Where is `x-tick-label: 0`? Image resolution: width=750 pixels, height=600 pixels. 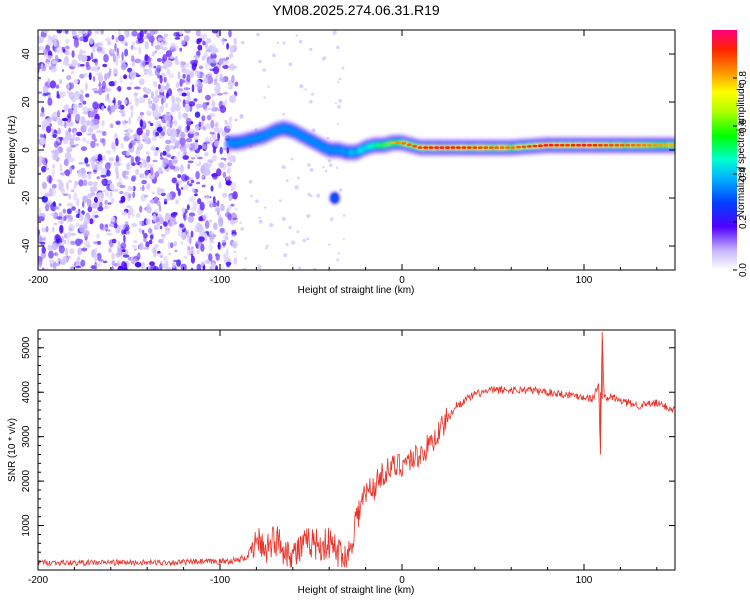 x-tick-label: 0 is located at coordinates (402, 280).